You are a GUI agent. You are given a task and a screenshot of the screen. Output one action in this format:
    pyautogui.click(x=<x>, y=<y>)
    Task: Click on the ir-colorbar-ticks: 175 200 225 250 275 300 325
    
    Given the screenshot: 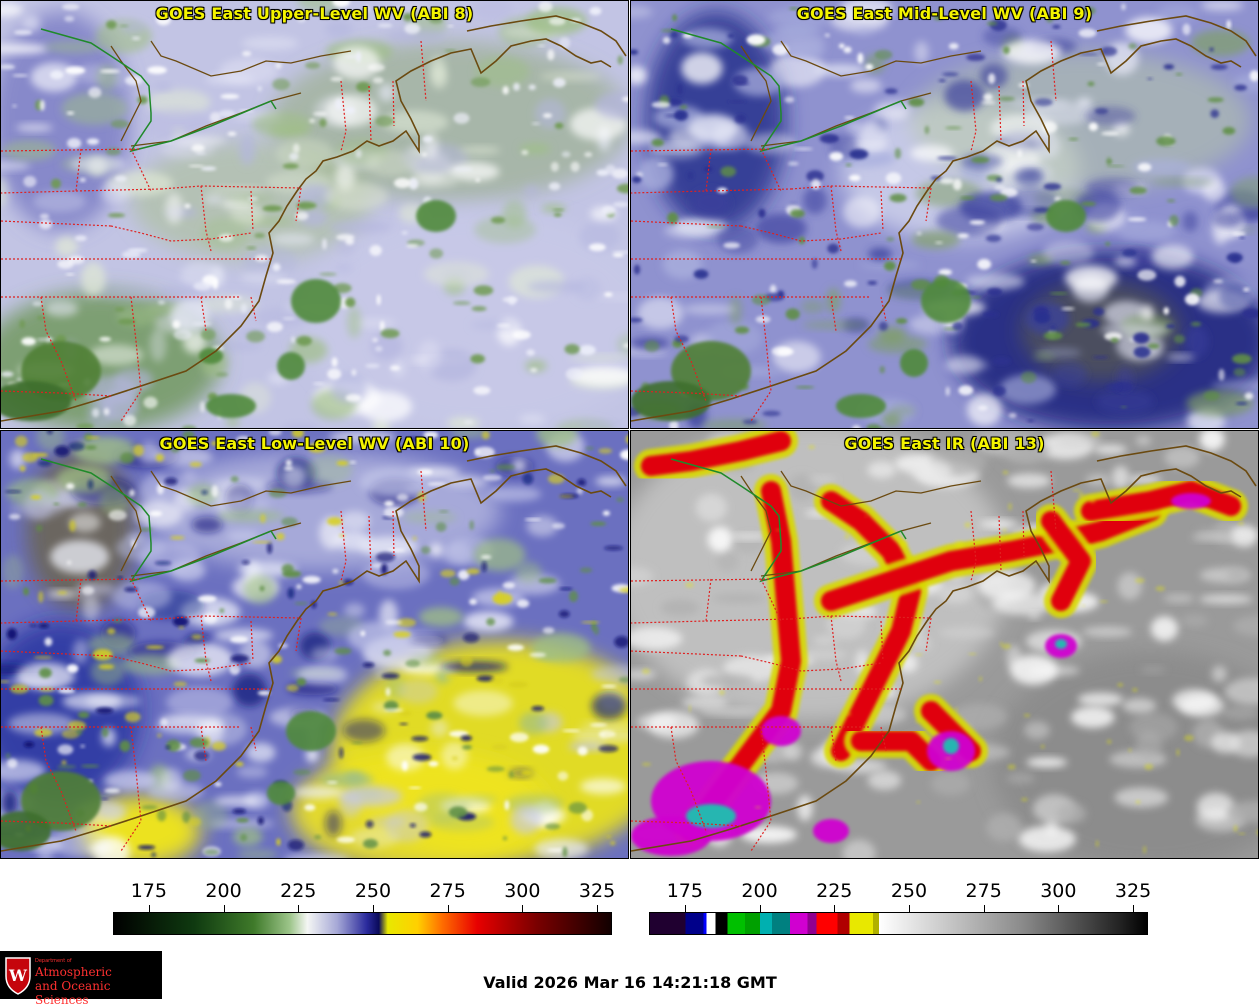 What is the action you would take?
    pyautogui.click(x=900, y=896)
    